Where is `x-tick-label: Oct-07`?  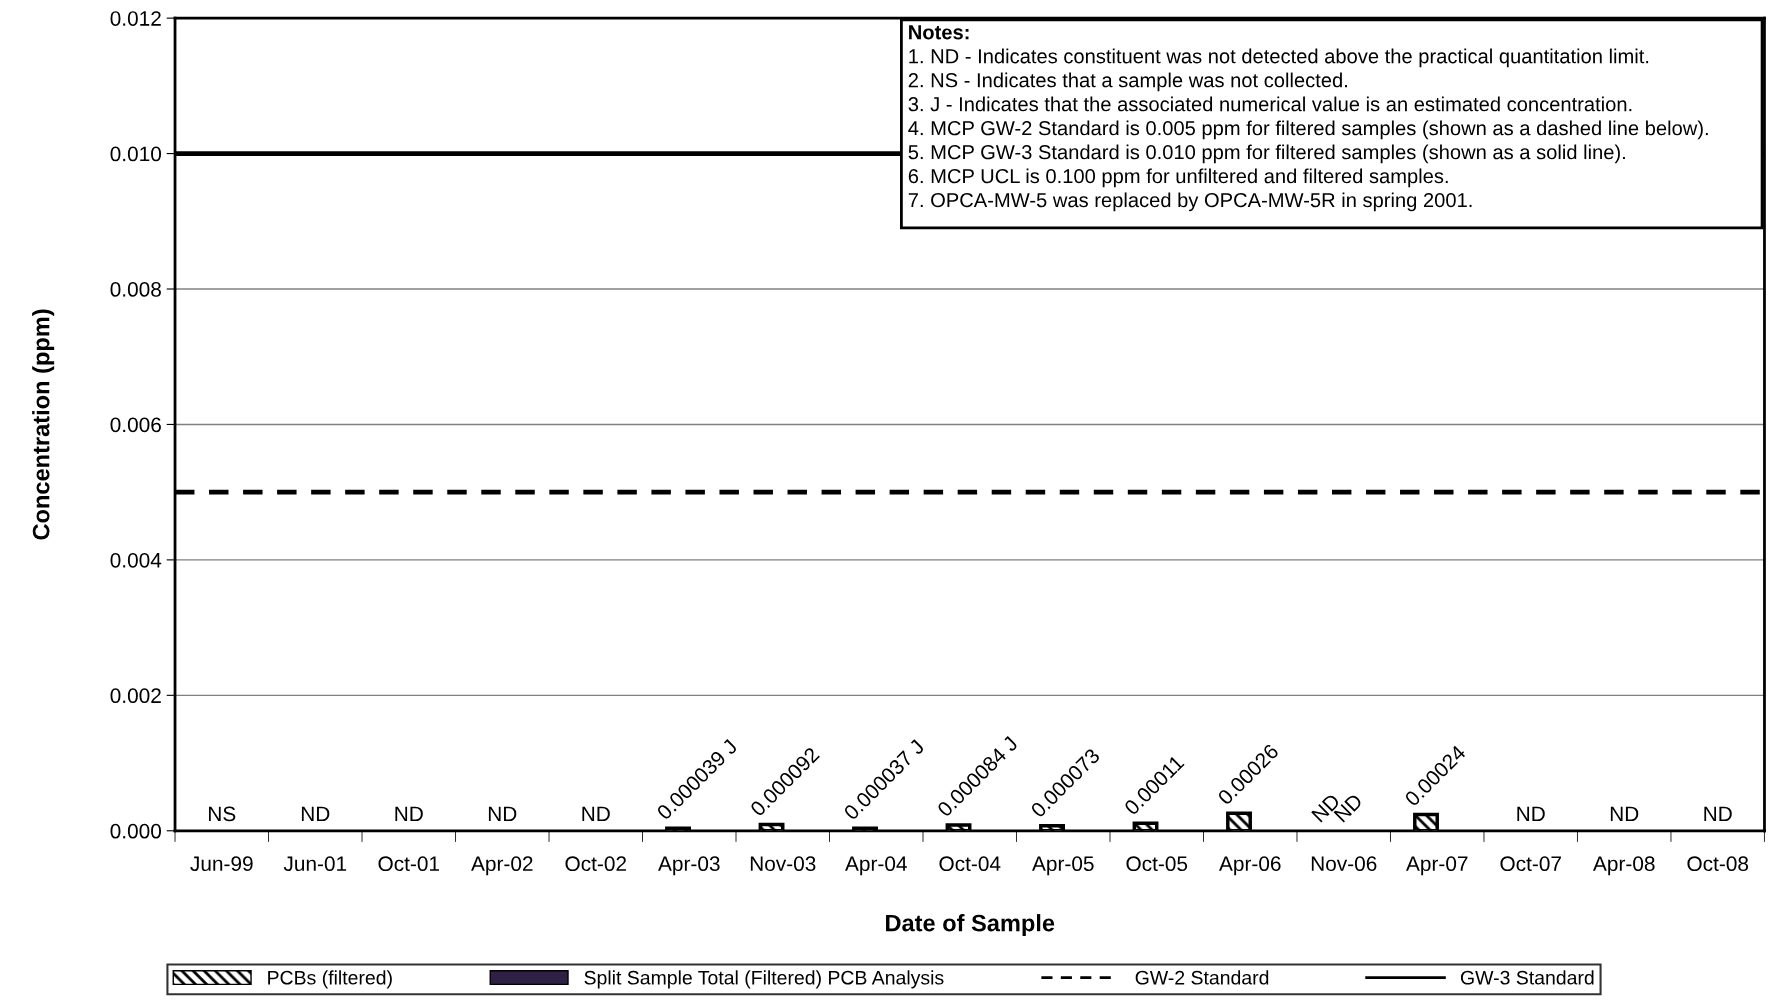 x-tick-label: Oct-07 is located at coordinates (1530, 864).